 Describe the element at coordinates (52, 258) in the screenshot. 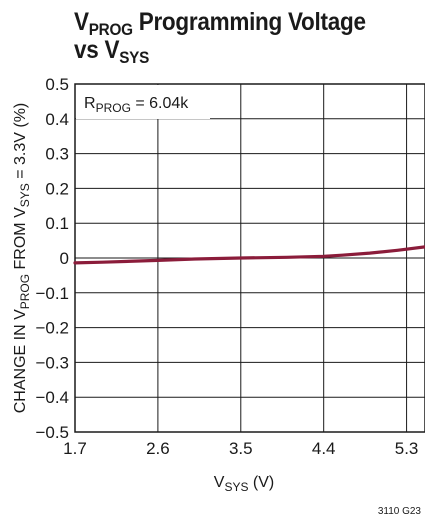

I see `y-axis-ticks: 0.5 0.4 0.3 0.2 0.1 0 −0.1 −0.2 −0.3 −0.4 −0.5` at that location.